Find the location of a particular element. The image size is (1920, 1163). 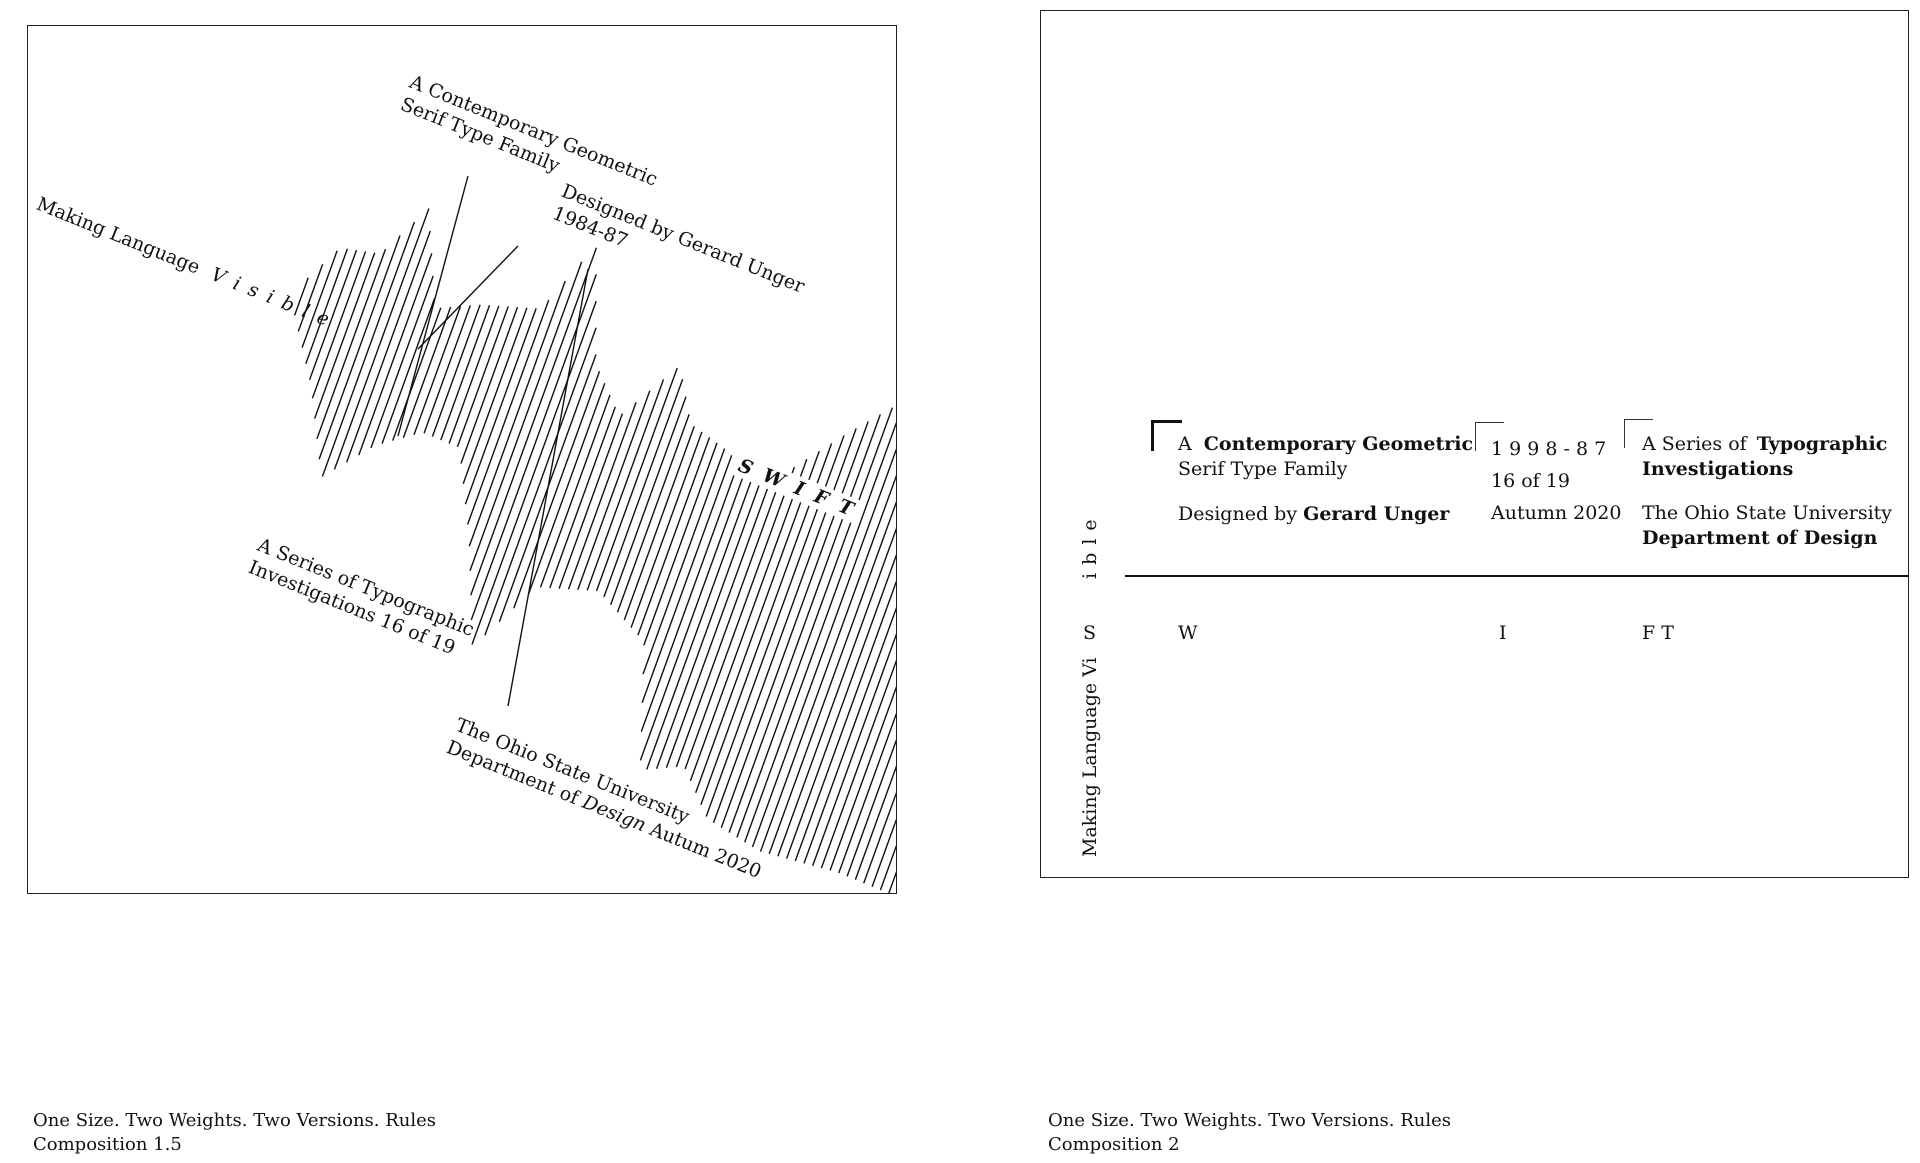

col3-series-line: A Series of Typographic is located at coordinates (1764, 444).